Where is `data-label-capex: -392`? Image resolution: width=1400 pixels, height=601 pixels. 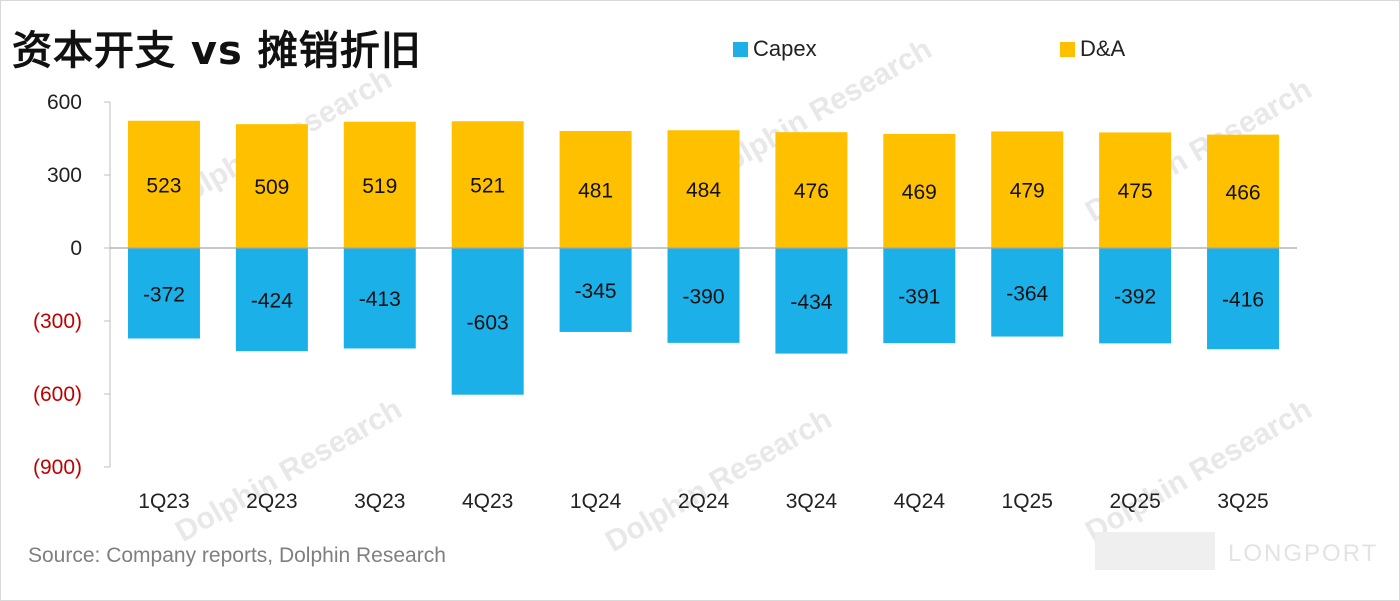 data-label-capex: -392 is located at coordinates (1135, 297).